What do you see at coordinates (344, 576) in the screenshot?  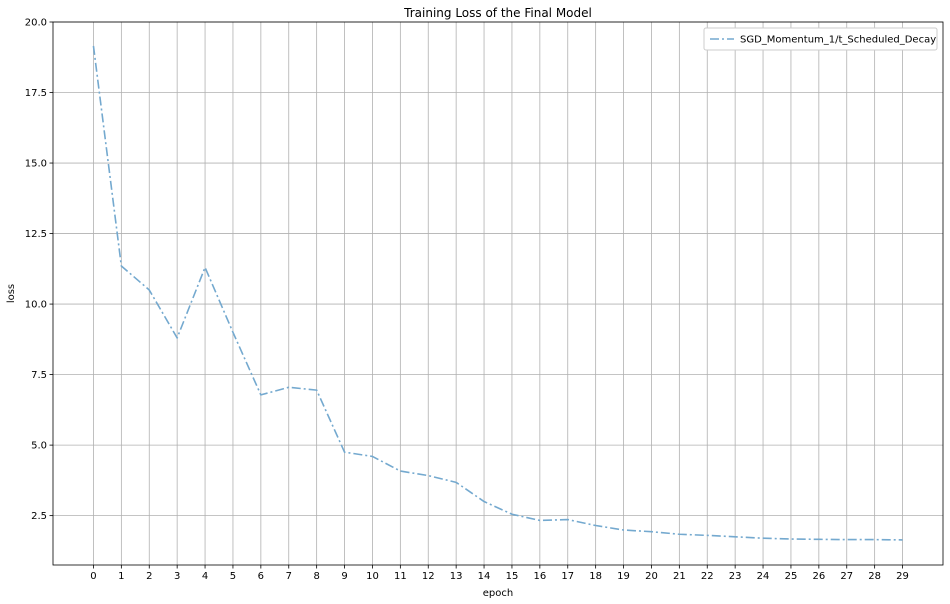 I see `x-tick-label: 9` at bounding box center [344, 576].